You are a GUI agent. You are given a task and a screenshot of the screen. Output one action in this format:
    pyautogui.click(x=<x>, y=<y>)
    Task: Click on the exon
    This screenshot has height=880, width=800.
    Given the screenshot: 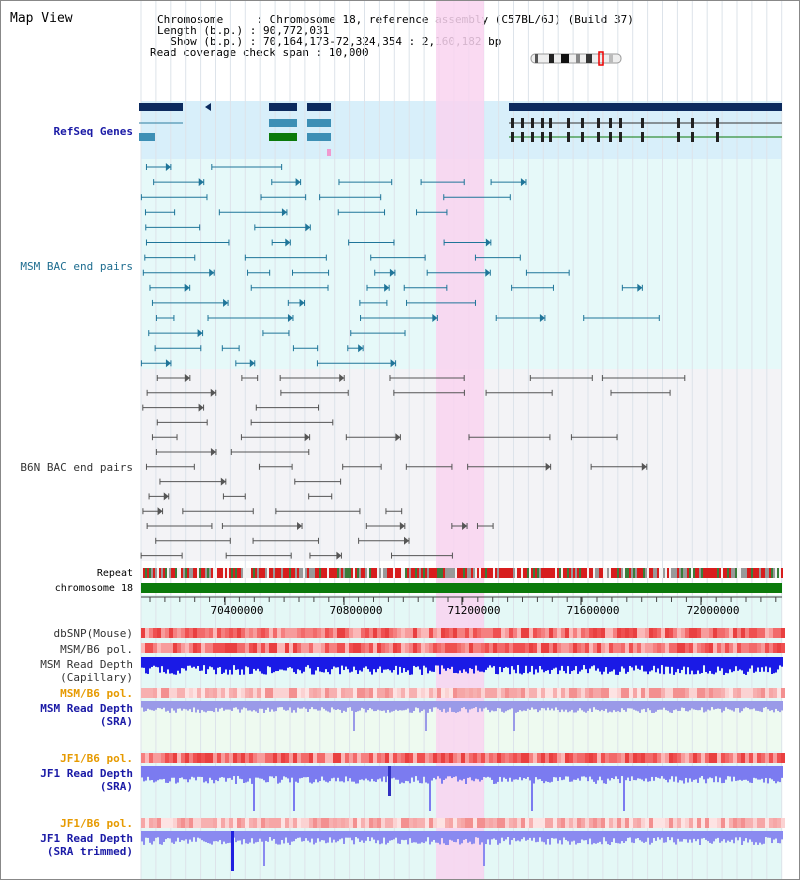 What is the action you would take?
    pyautogui.click(x=550, y=137)
    